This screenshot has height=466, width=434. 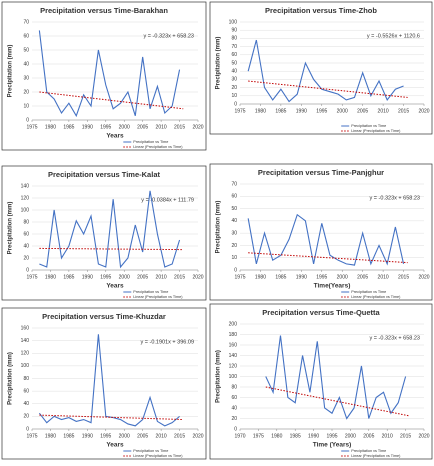 What do you see at coordinates (321, 312) in the screenshot?
I see `chart-title: Precipitation versus Time-Quetta` at bounding box center [321, 312].